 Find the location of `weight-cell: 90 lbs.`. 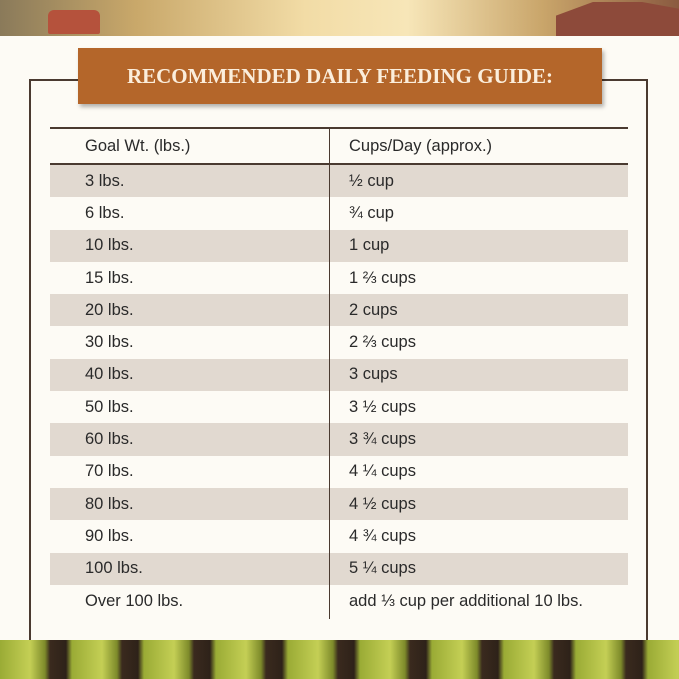

weight-cell: 90 lbs. is located at coordinates (109, 535).